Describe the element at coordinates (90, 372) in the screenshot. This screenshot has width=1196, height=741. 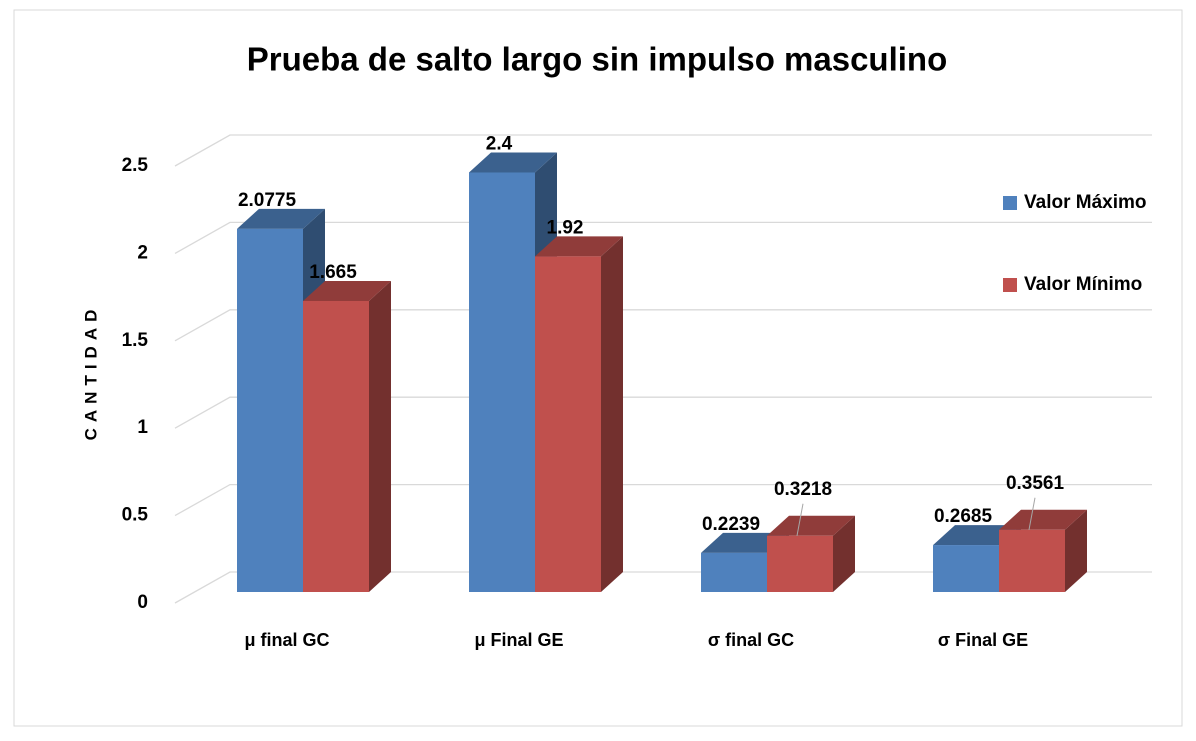
I see `y-axis-label: CANTIDAD` at that location.